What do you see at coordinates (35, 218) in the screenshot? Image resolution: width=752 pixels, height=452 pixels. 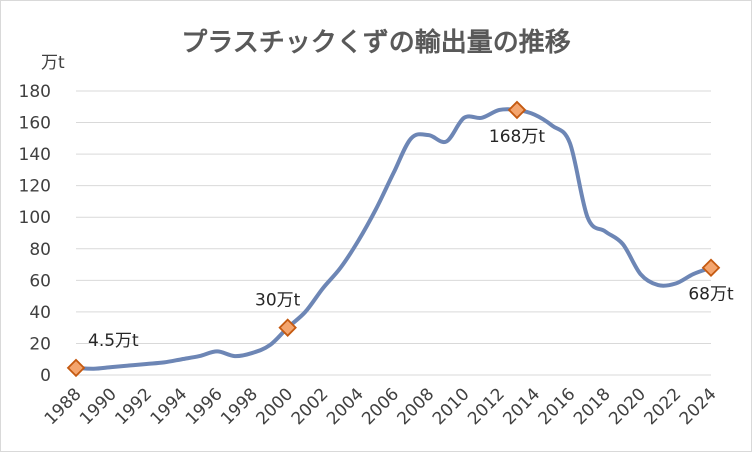 I see `y-tick-label: 100` at bounding box center [35, 218].